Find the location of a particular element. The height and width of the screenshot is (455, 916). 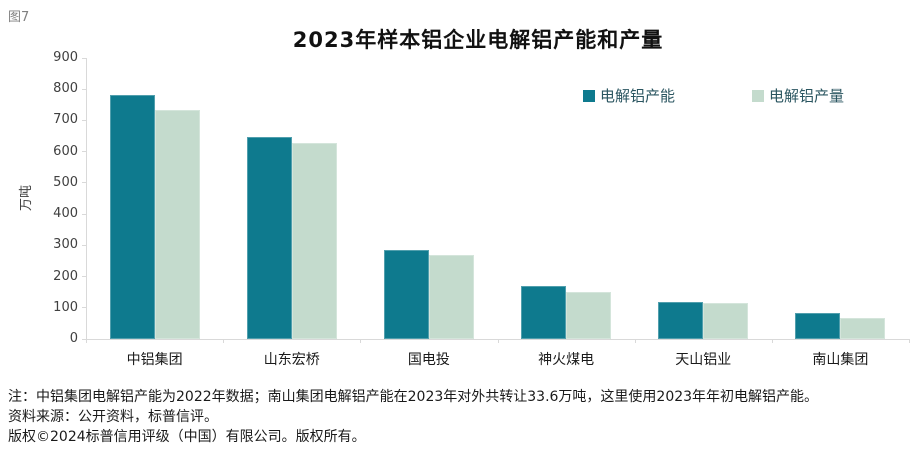

y-axis-tick-label: 0 is located at coordinates (73, 338).